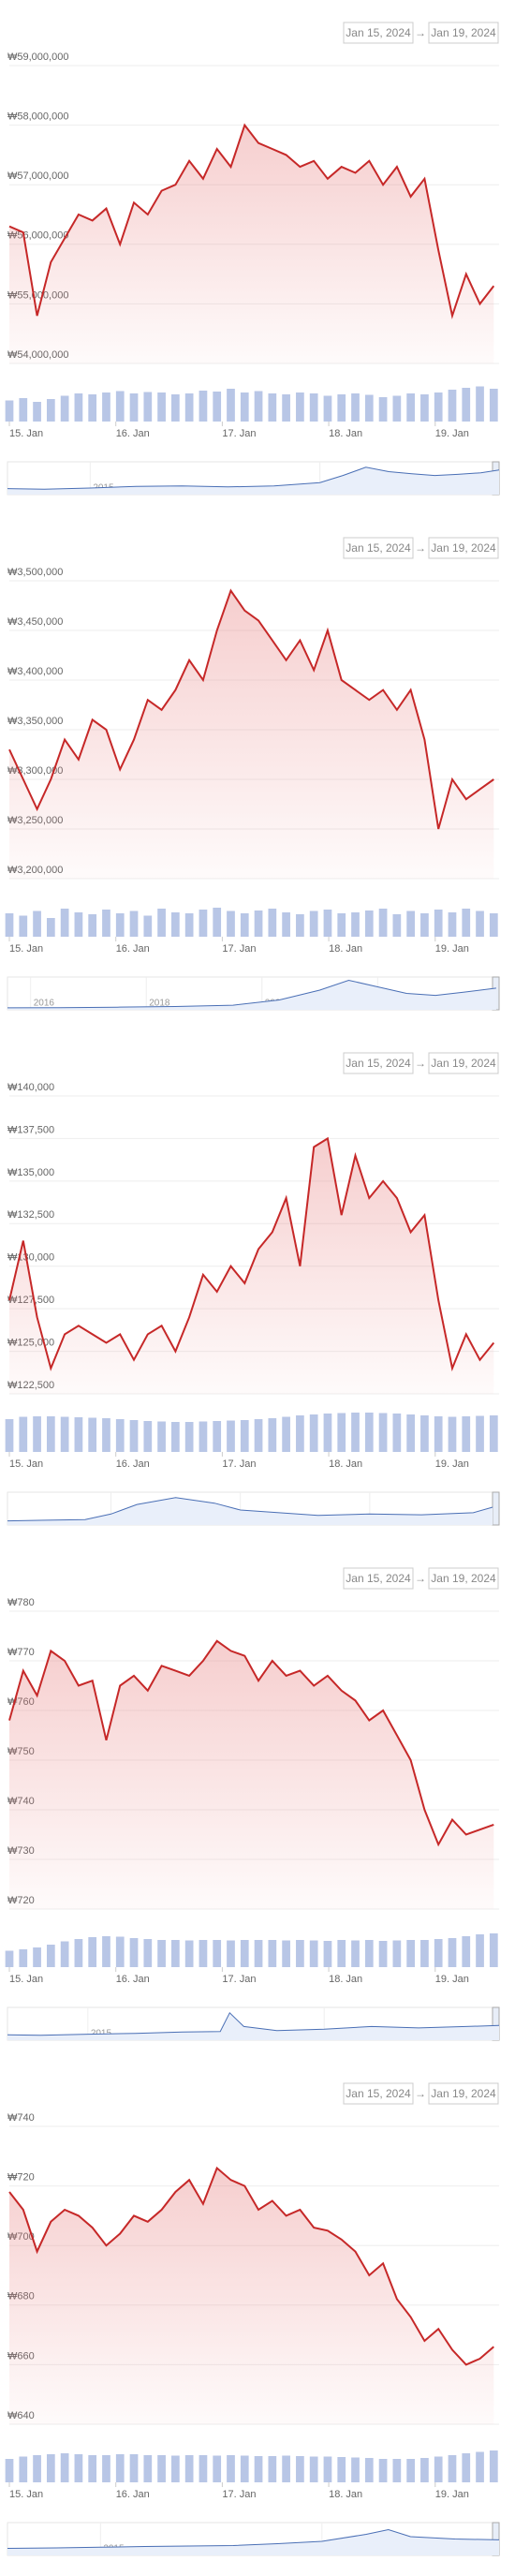 The width and height of the screenshot is (515, 2576). I want to click on navigator-tick-label: 2016, so click(44, 1004).